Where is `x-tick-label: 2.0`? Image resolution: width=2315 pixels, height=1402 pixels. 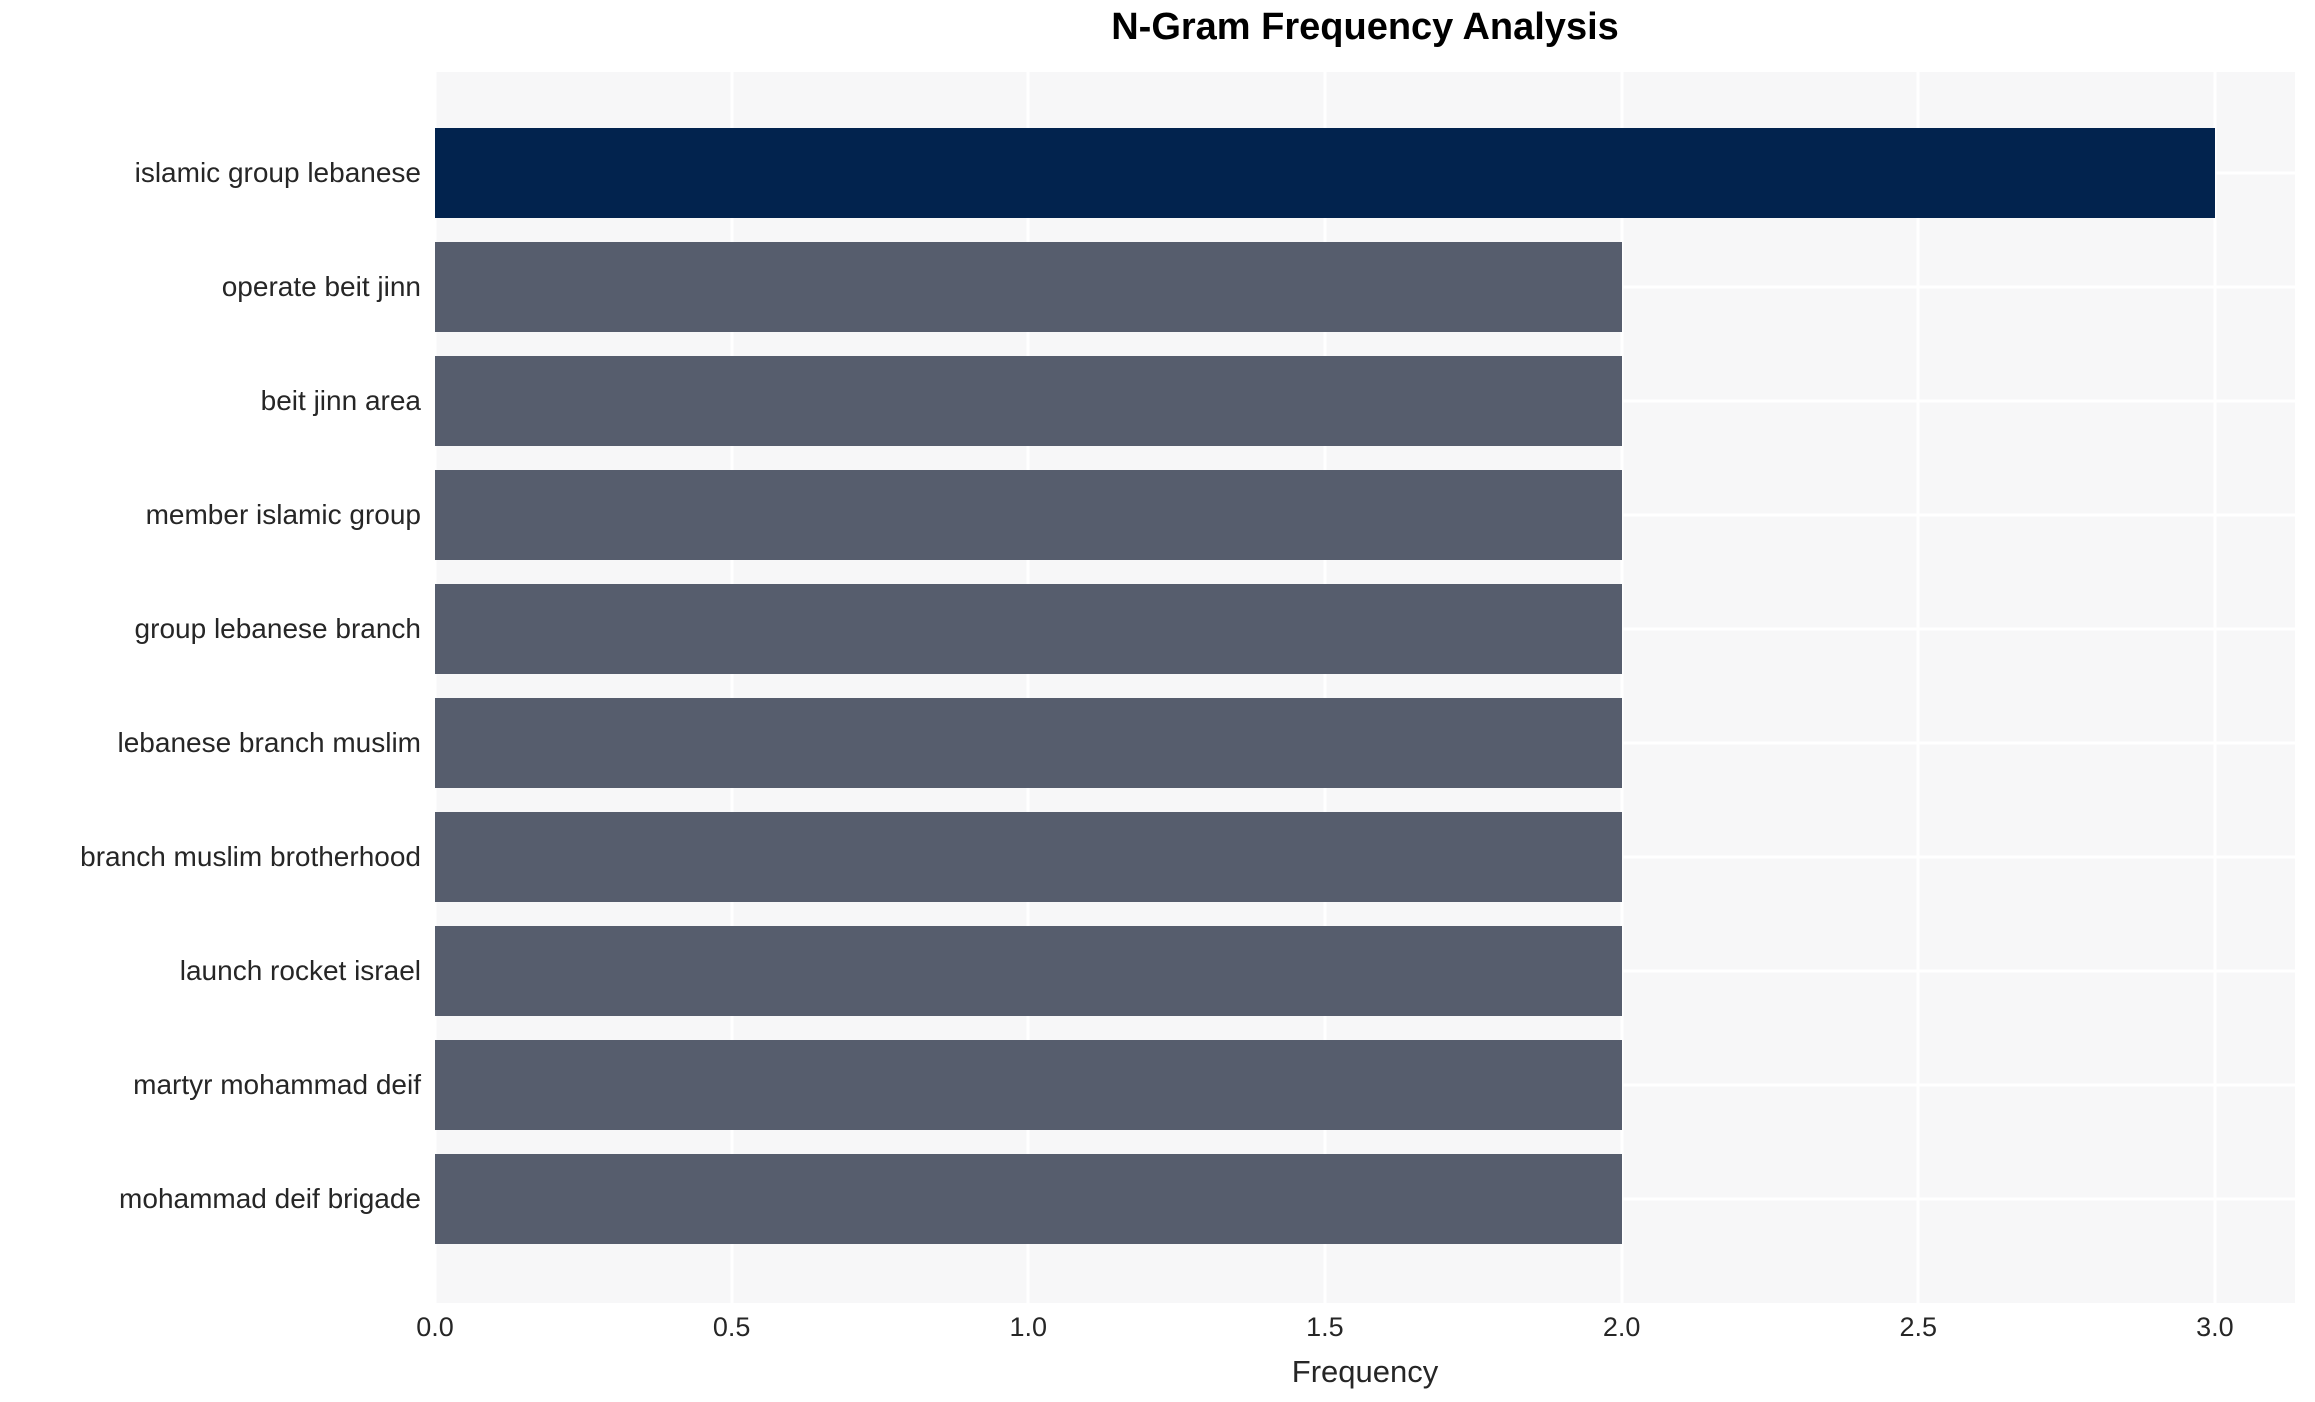 x-tick-label: 2.0 is located at coordinates (1621, 1327).